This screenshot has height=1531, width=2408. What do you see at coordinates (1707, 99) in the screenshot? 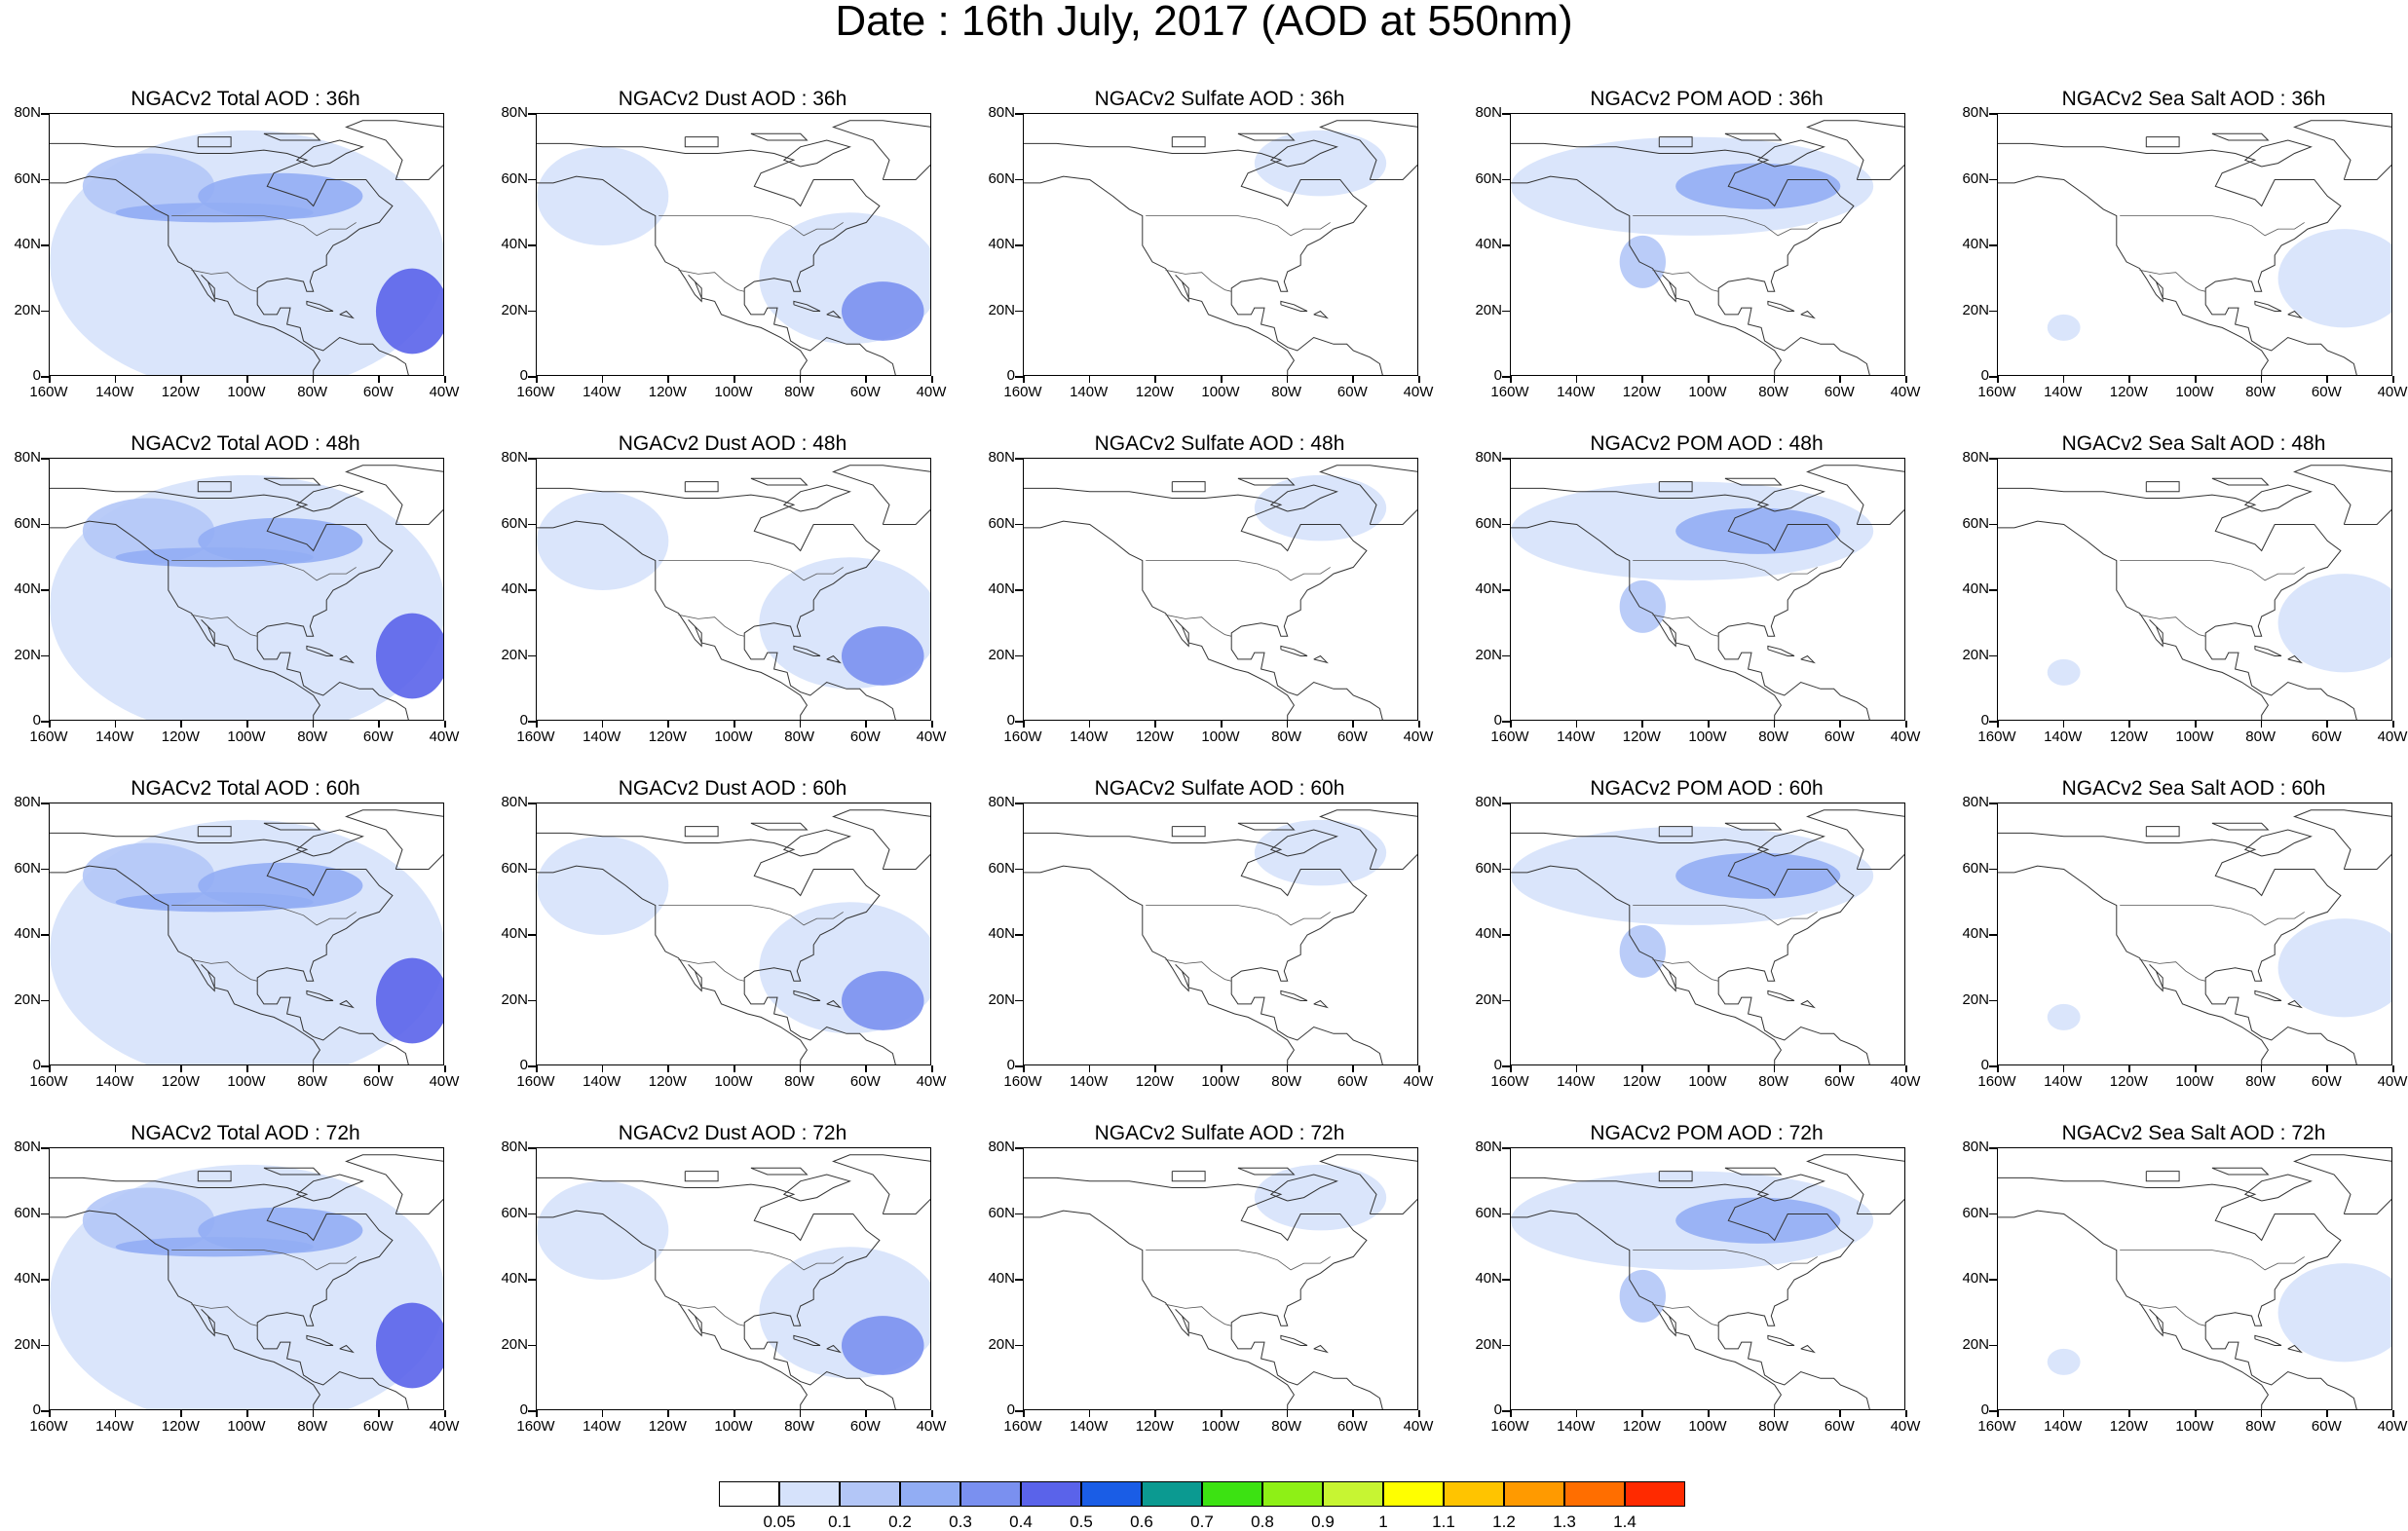
I see `panel-title: NGACv2 POM AOD : 36h` at bounding box center [1707, 99].